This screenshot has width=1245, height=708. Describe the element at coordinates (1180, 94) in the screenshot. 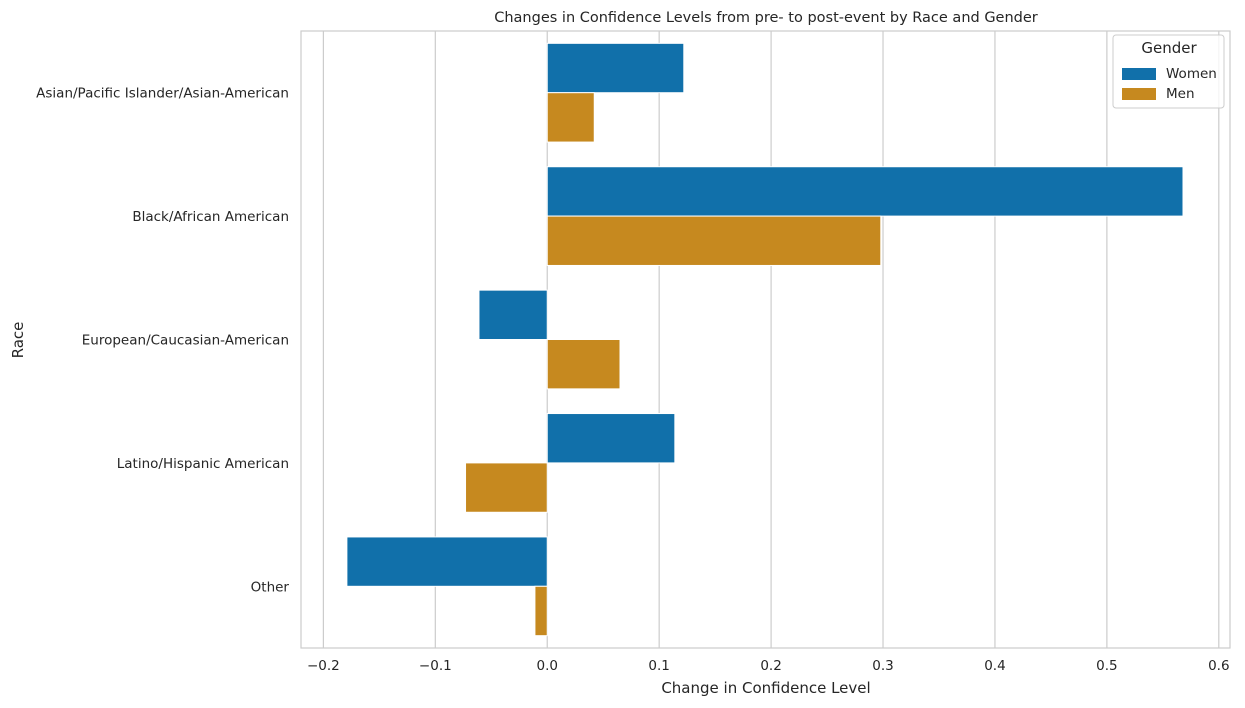

I see `legend-label-men: Men` at that location.